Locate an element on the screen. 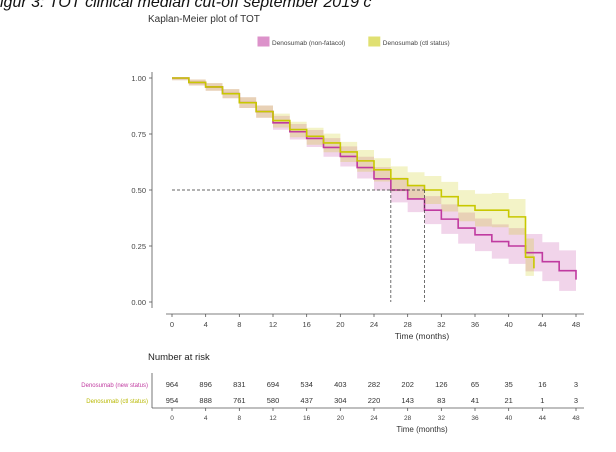 Image resolution: width=616 pixels, height=452 pixels. x-tick-label: 16 is located at coordinates (306, 324).